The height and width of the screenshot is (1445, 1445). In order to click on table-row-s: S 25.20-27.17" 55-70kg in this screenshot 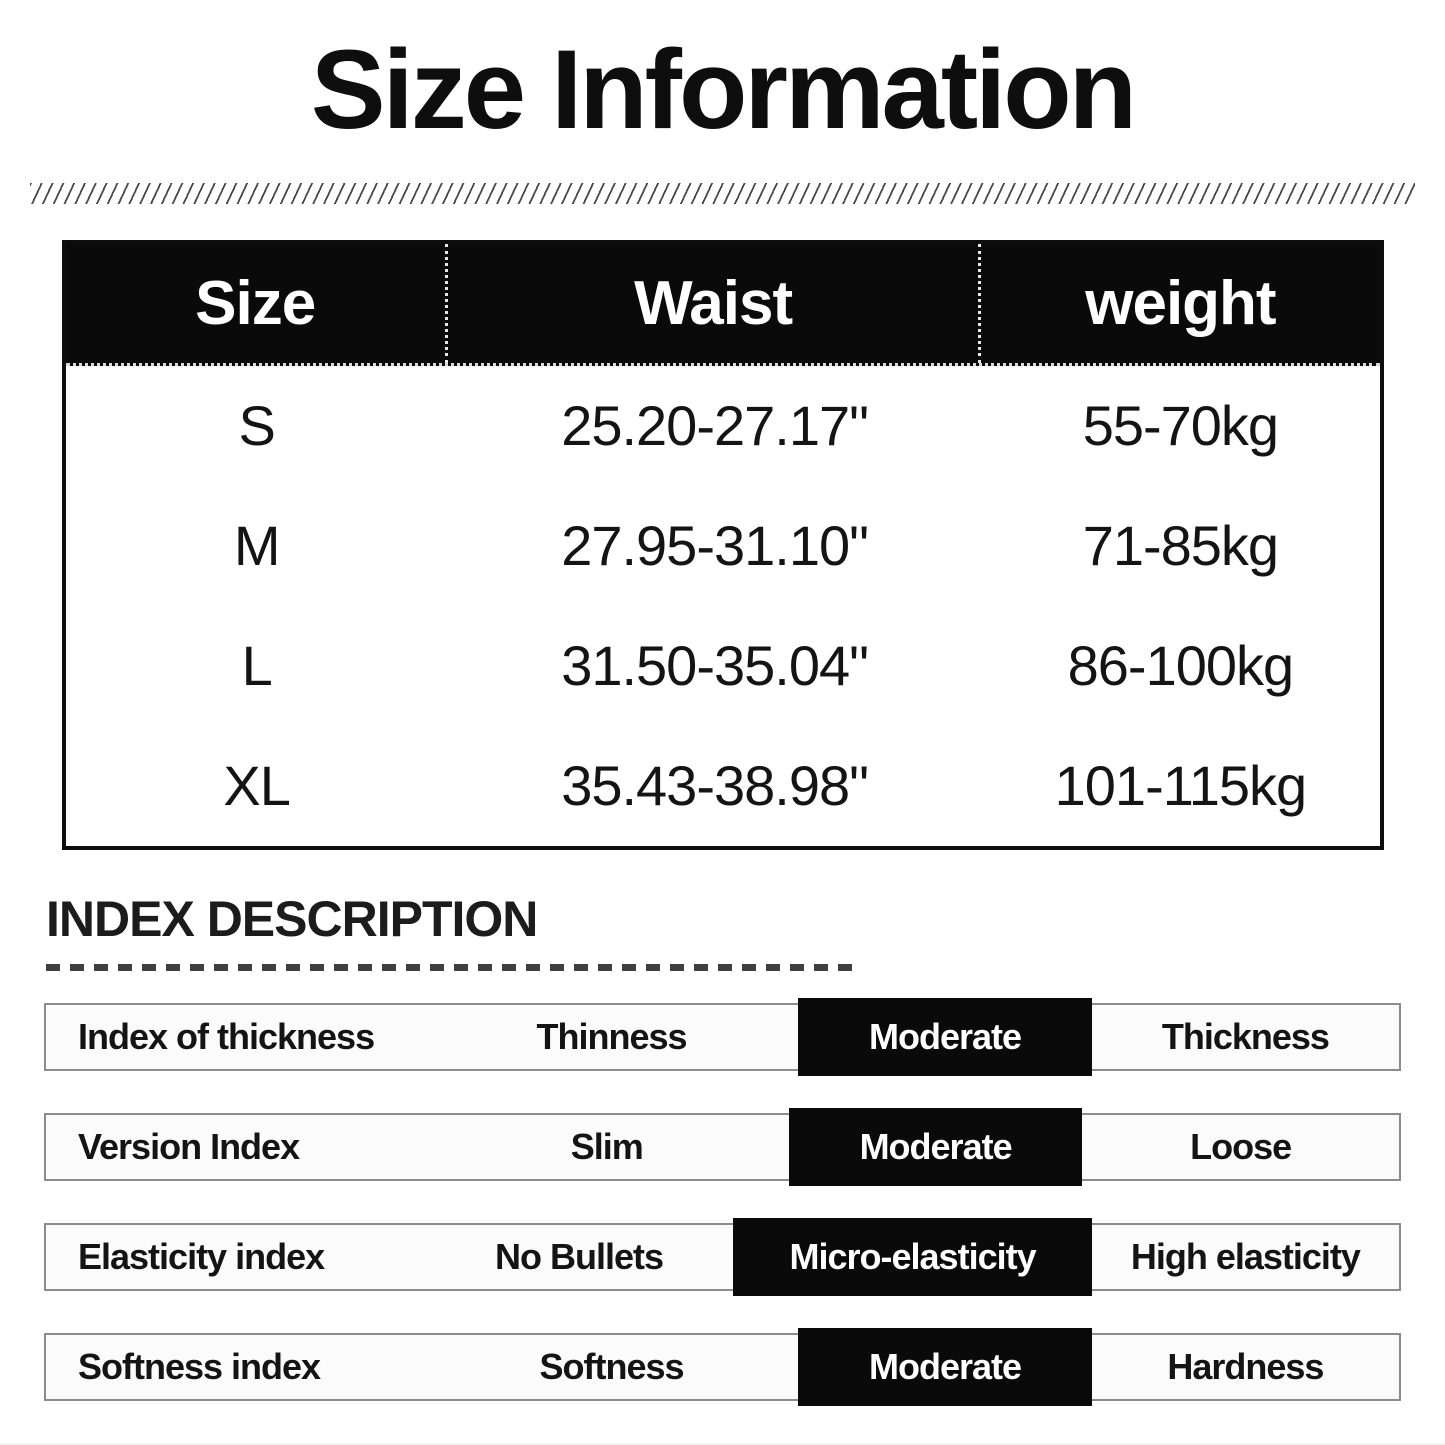, I will do `click(723, 426)`.